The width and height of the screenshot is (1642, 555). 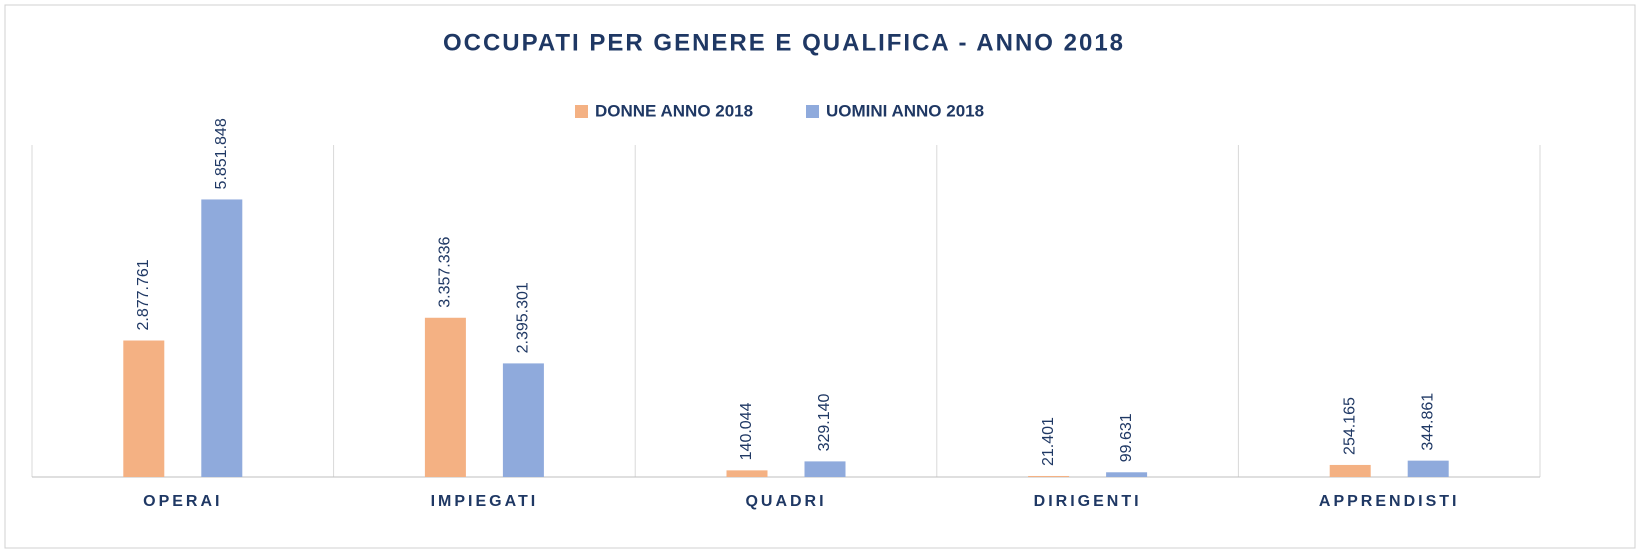 I want to click on data-label: 329.140, so click(x=824, y=422).